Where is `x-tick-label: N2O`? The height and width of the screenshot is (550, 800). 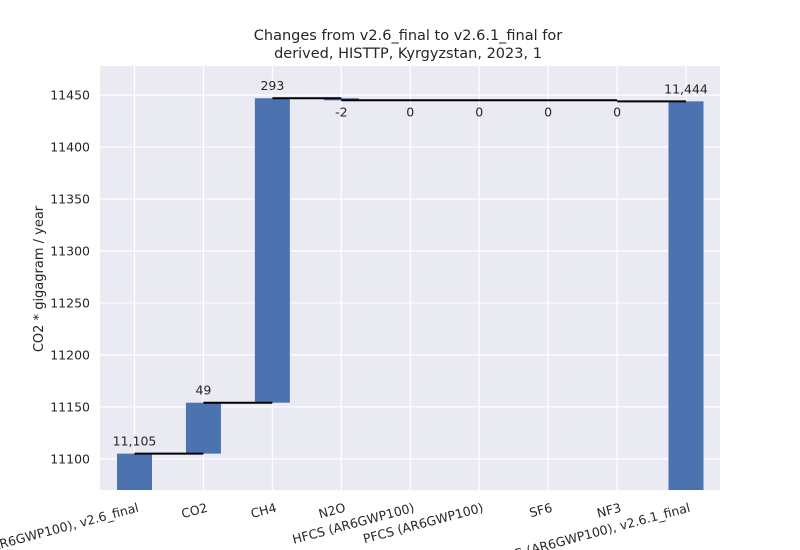 x-tick-label: N2O is located at coordinates (332, 511).